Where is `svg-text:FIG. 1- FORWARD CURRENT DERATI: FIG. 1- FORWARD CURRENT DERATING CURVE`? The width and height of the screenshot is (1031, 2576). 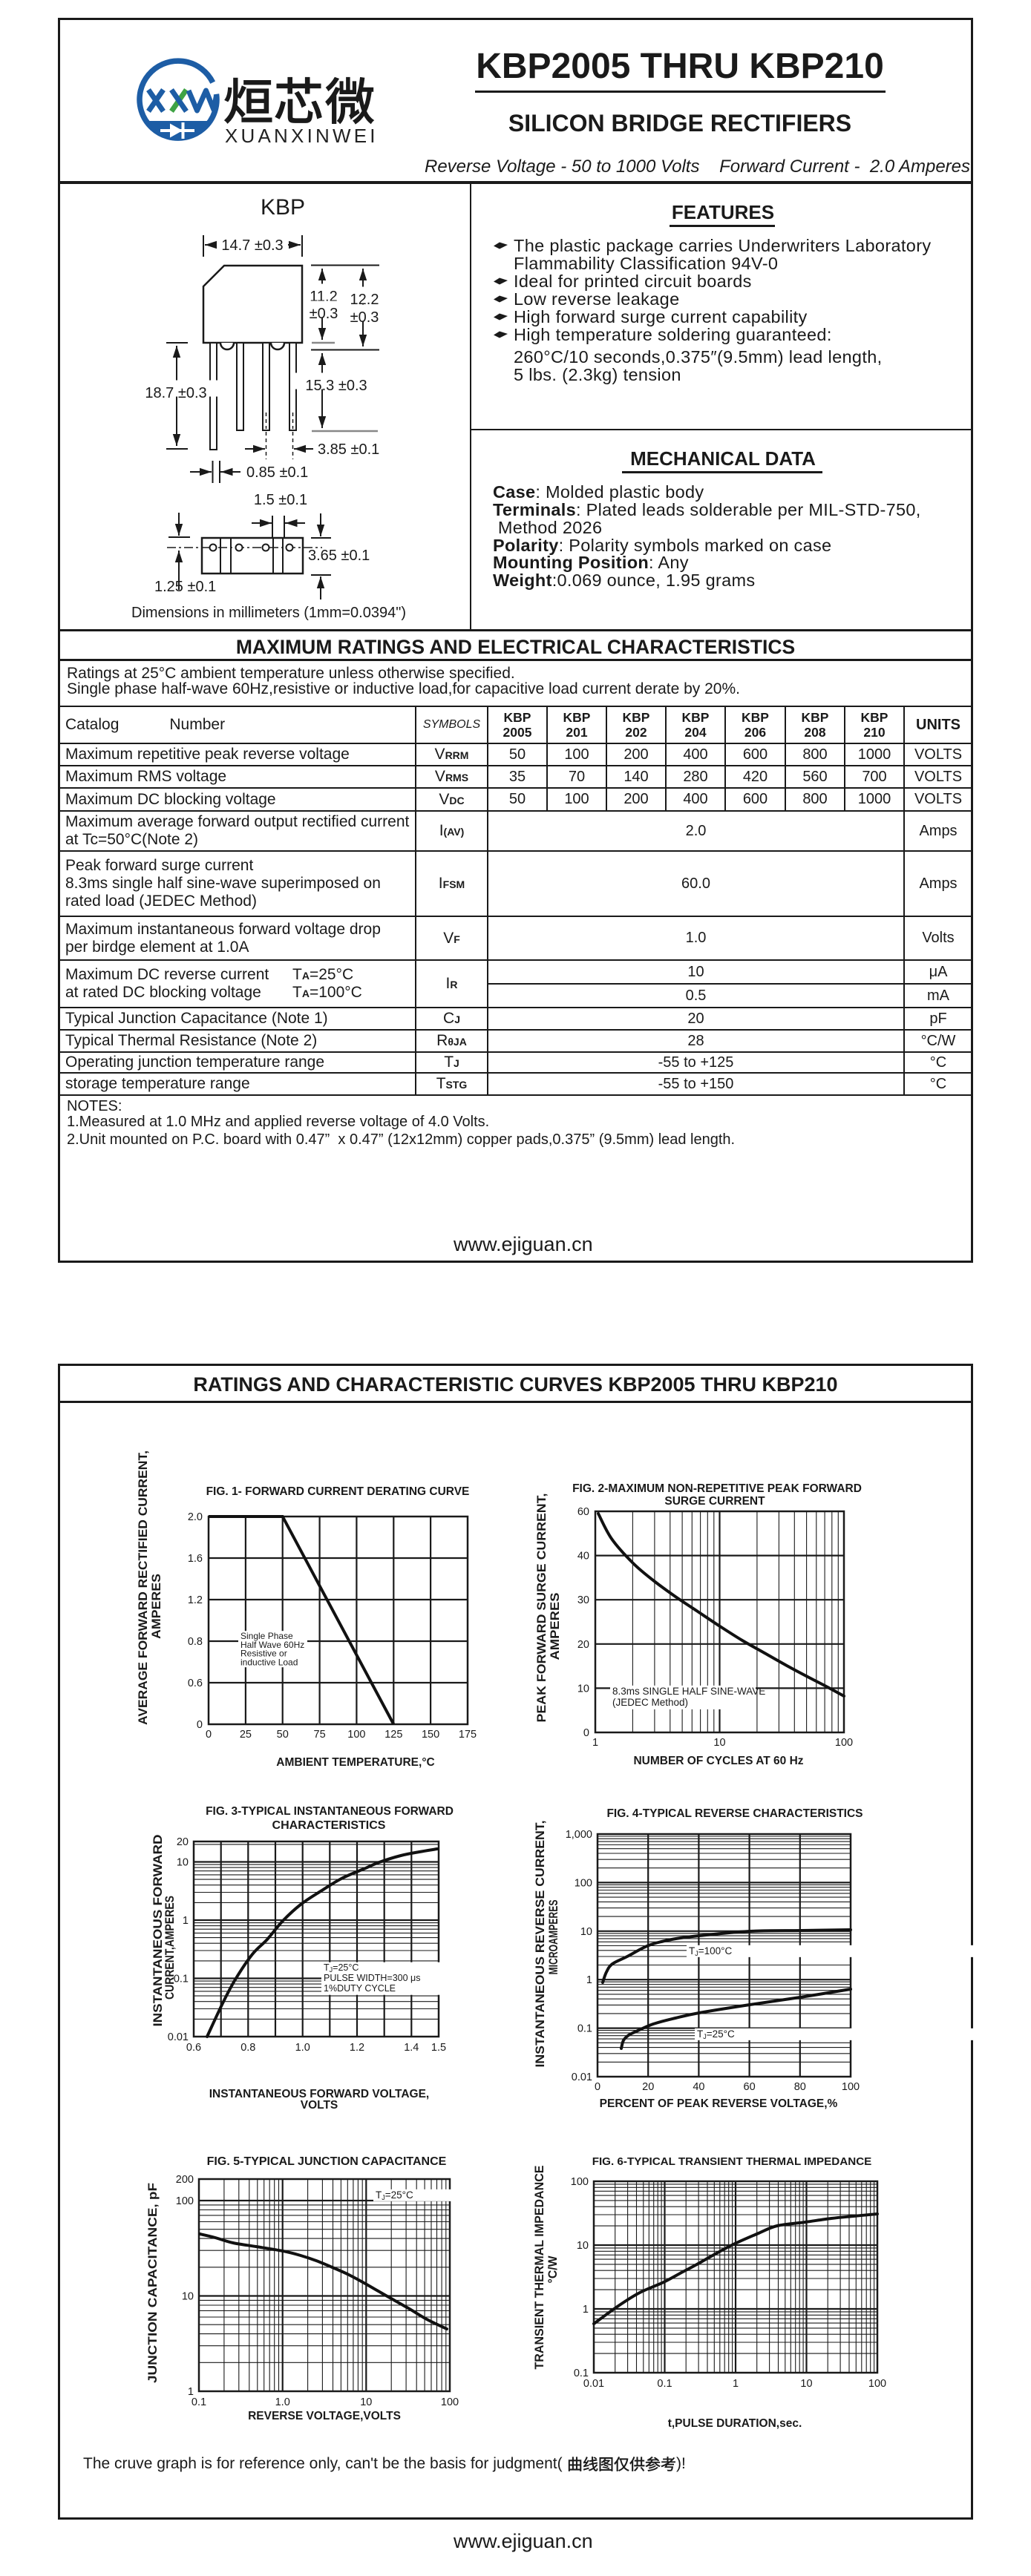
svg-text:FIG. 1- FORWARD CURRENT DERATI: FIG. 1- FORWARD CURRENT DERATING CURVE is located at coordinates (338, 1491).